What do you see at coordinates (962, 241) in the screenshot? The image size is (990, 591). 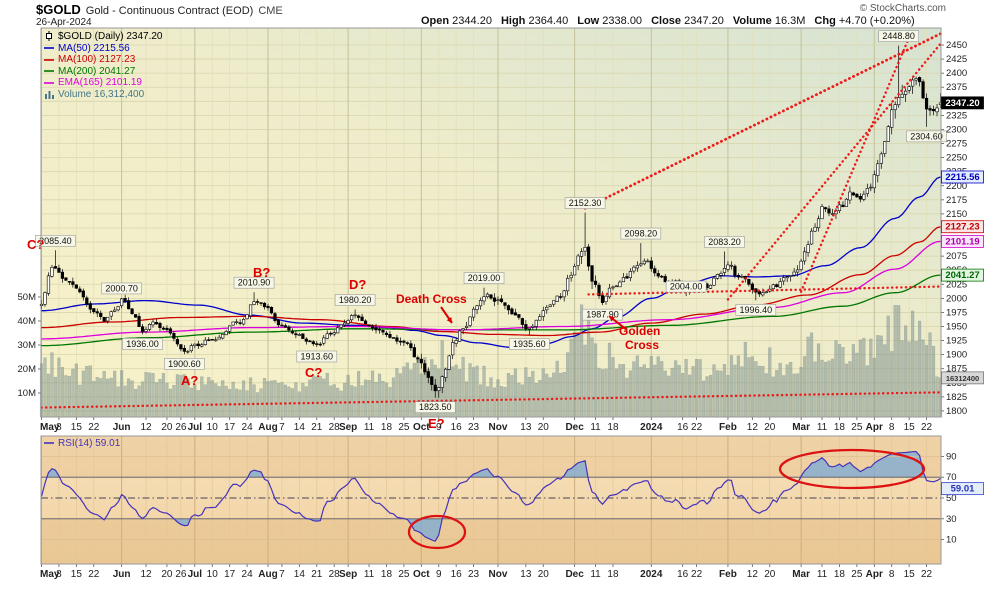 I see `svg-text: 2101.19` at bounding box center [962, 241].